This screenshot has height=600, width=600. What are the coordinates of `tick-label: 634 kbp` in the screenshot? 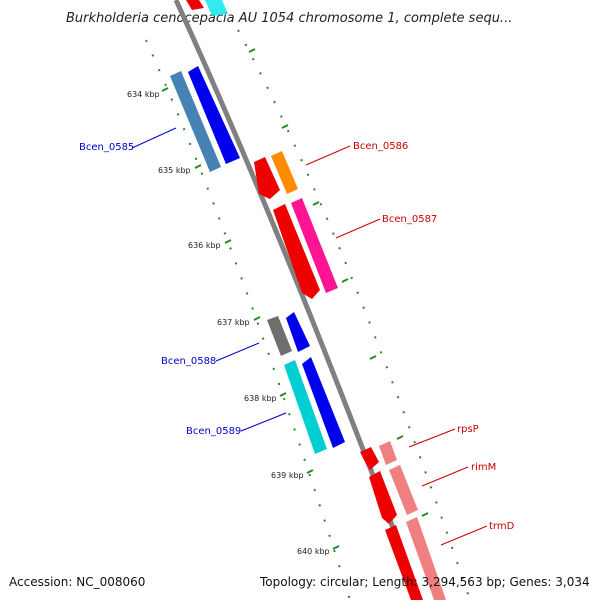 It's located at (143, 94).